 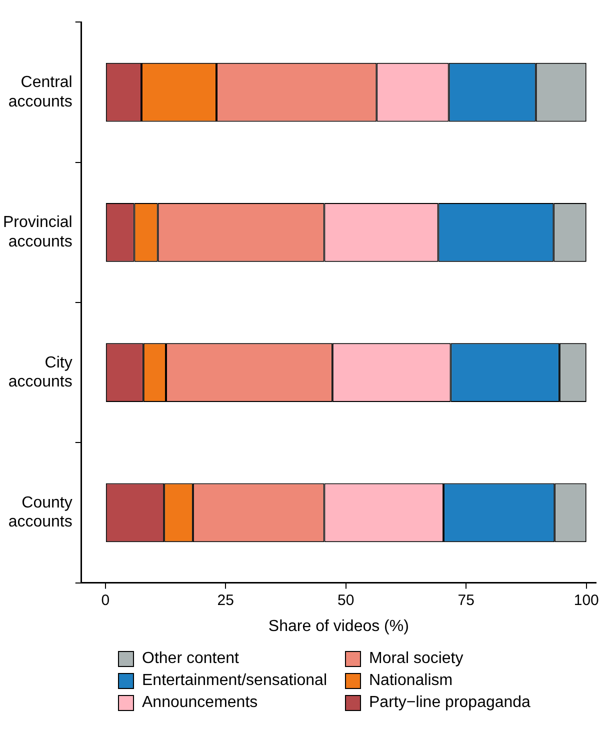 I want to click on y-tick-label: City accounts, so click(x=40, y=372).